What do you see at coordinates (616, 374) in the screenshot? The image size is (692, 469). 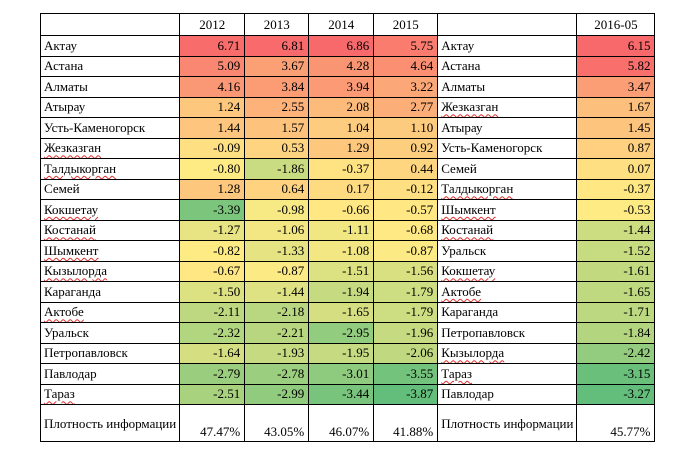 I see `ranked-value-cell: -3.15` at bounding box center [616, 374].